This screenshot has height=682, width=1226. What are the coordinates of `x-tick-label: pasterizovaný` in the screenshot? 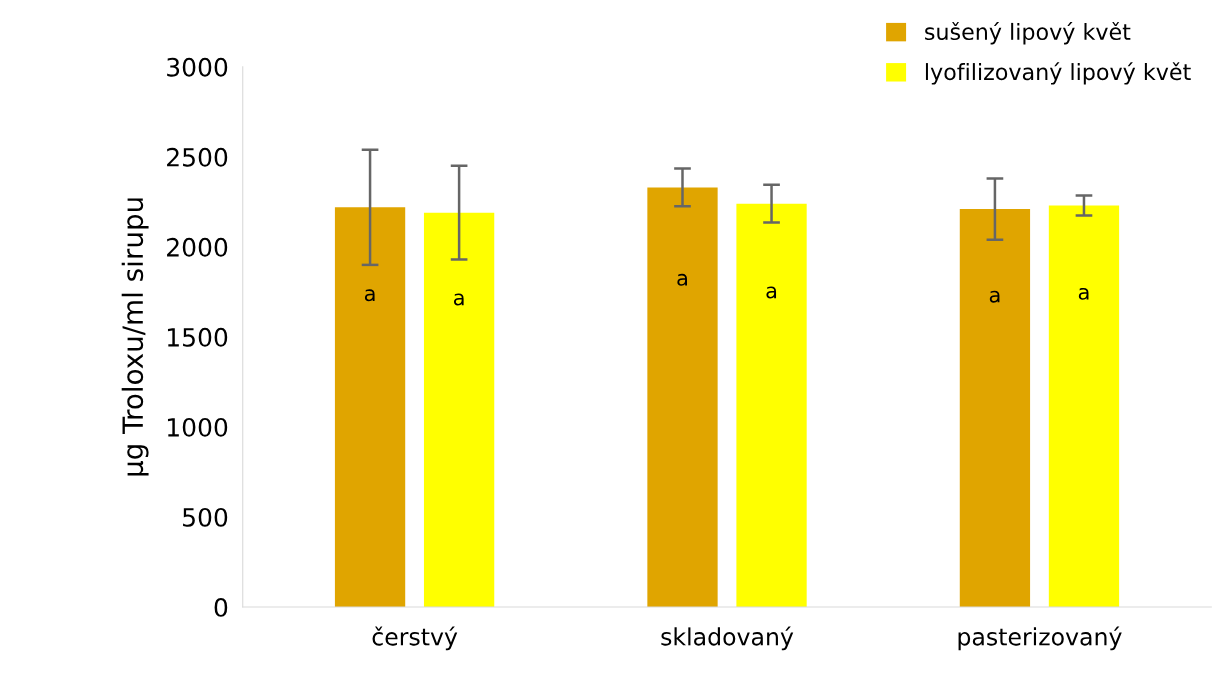 It's located at (1040, 638).